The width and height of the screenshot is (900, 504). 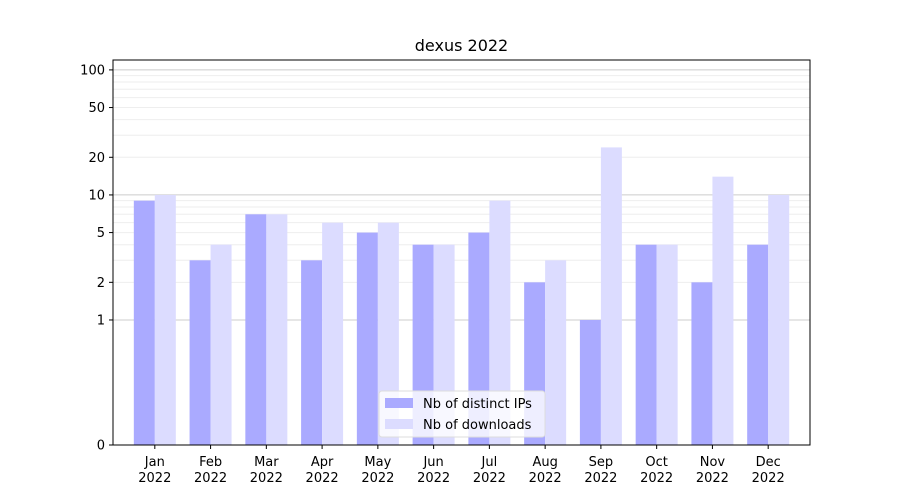 What do you see at coordinates (154, 470) in the screenshot?
I see `x-tick-label: Jan 2022` at bounding box center [154, 470].